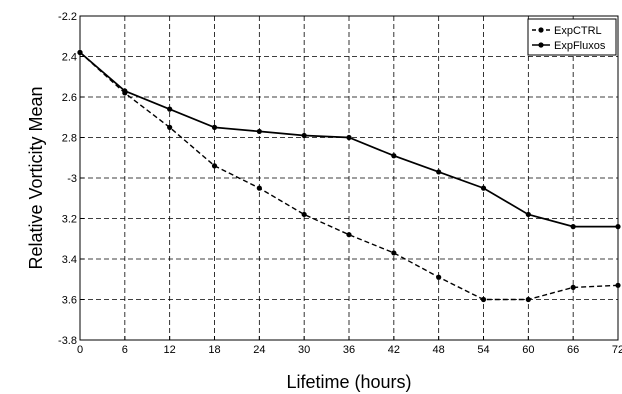 Image resolution: width=622 pixels, height=394 pixels. I want to click on y-tick-label: -3, so click(72, 179).